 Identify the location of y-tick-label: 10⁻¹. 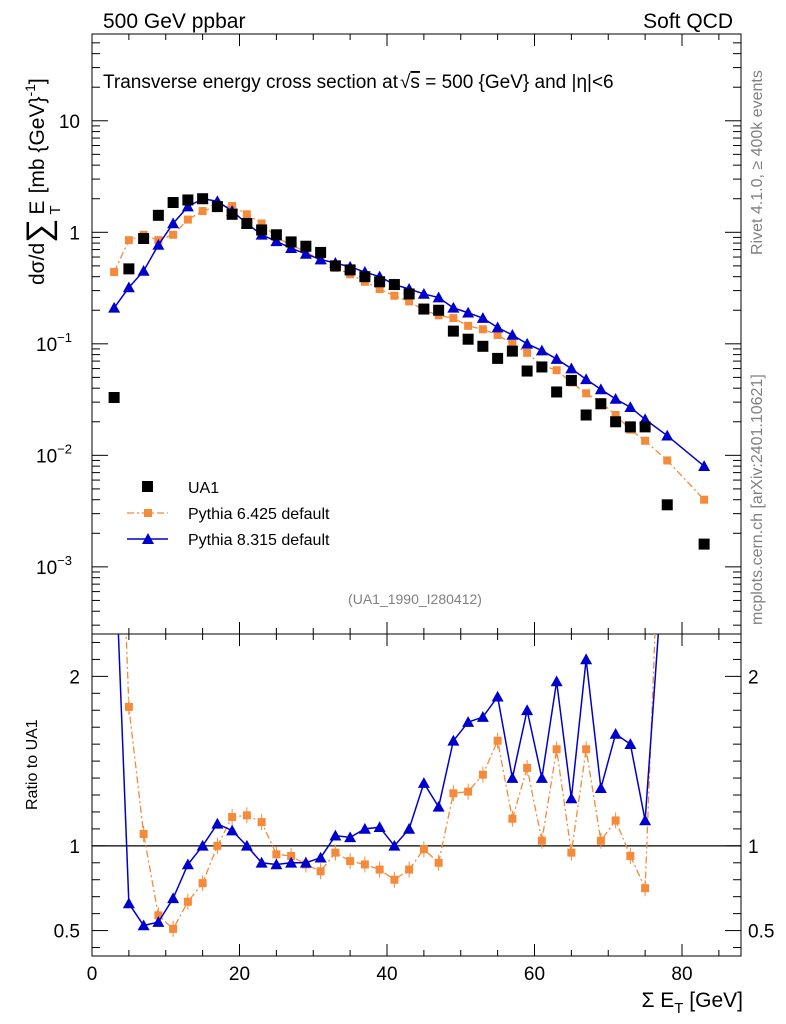
(54, 343).